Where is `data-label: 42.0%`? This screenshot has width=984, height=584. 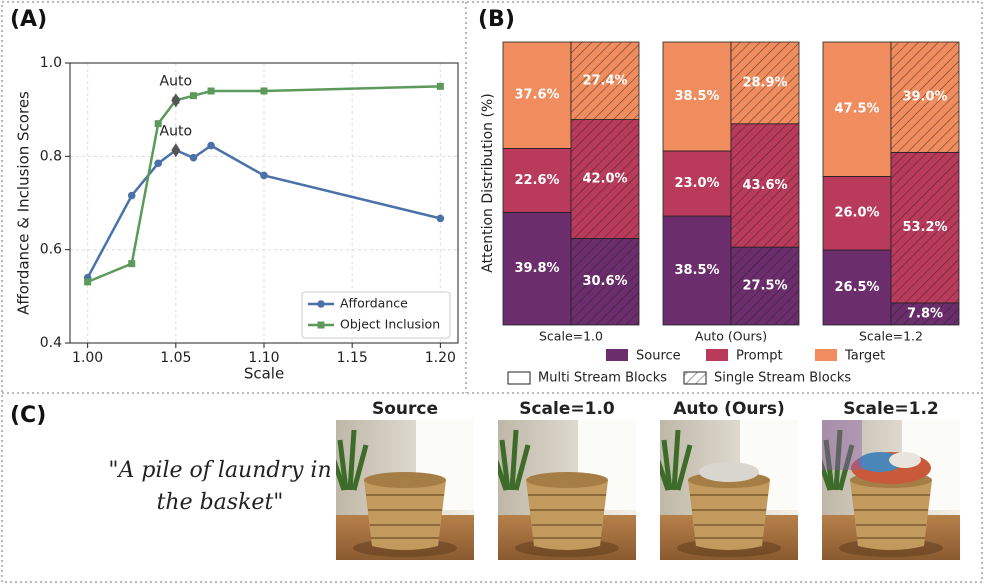 data-label: 42.0% is located at coordinates (604, 178).